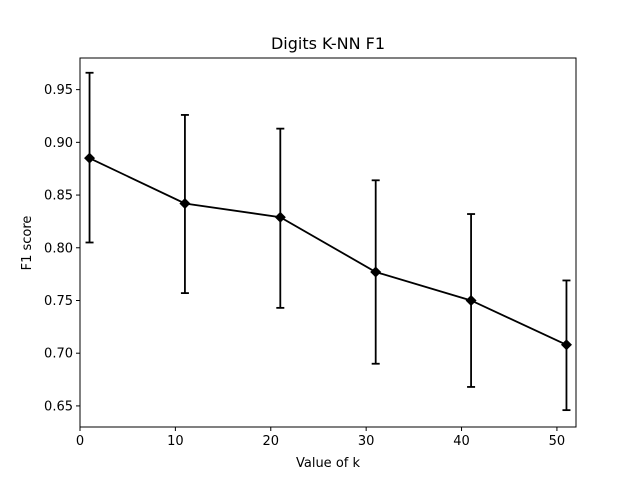 The width and height of the screenshot is (640, 480). I want to click on x-tick-label: 0, so click(80, 441).